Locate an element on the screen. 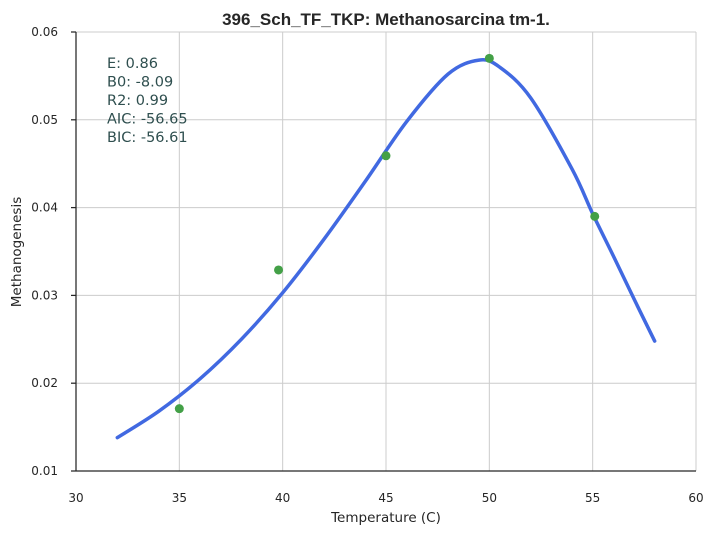 The width and height of the screenshot is (713, 534). x-tick-label: 60 is located at coordinates (695, 498).